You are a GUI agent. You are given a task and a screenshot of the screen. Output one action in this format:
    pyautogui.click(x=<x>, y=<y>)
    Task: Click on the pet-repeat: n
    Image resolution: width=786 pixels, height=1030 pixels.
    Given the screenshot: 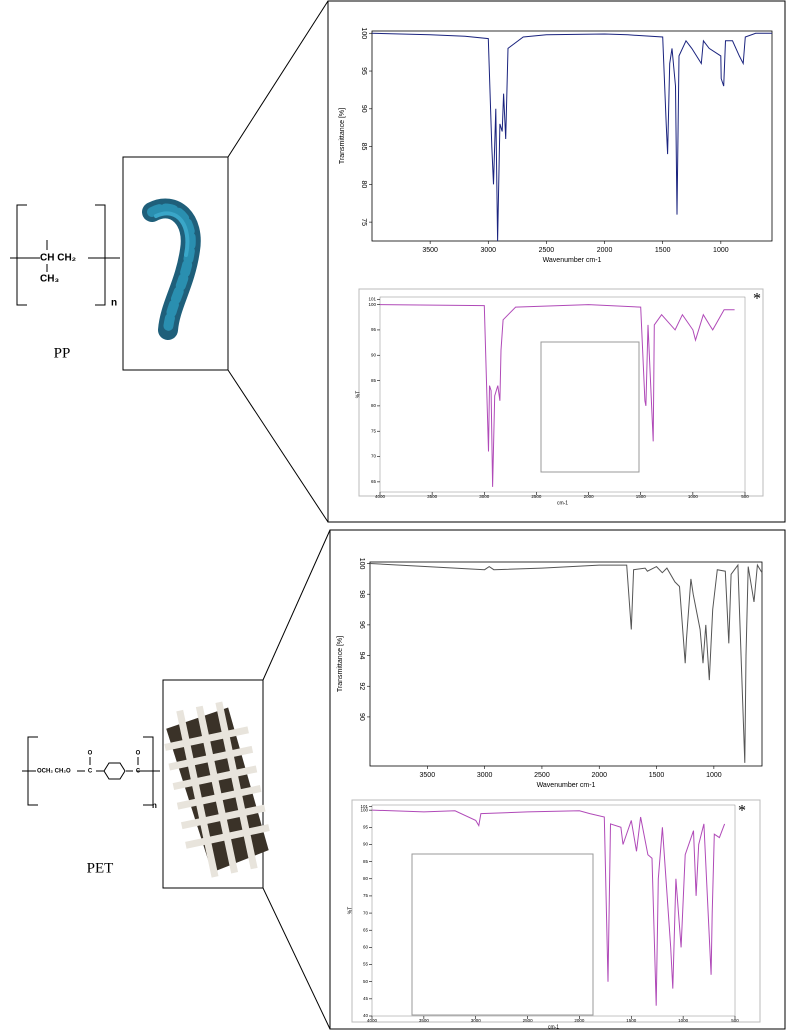 What is the action you would take?
    pyautogui.click(x=154, y=805)
    